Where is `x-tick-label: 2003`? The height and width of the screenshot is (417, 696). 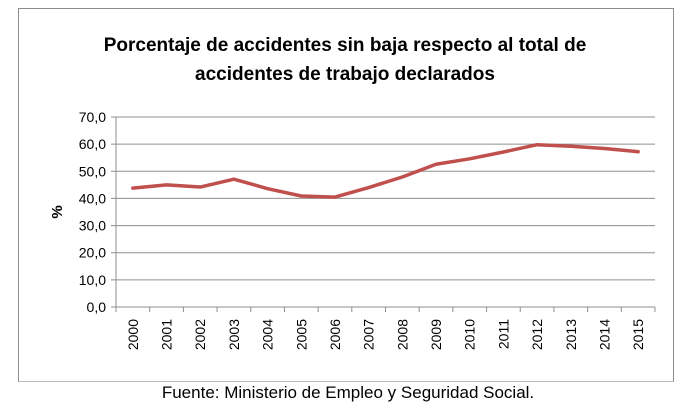
x-tick-label: 2003 is located at coordinates (234, 334).